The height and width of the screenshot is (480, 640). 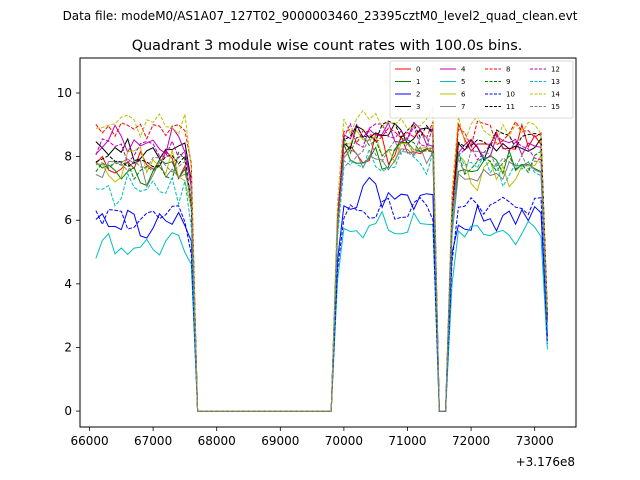 I want to click on legend-label-13: 13, so click(x=555, y=82).